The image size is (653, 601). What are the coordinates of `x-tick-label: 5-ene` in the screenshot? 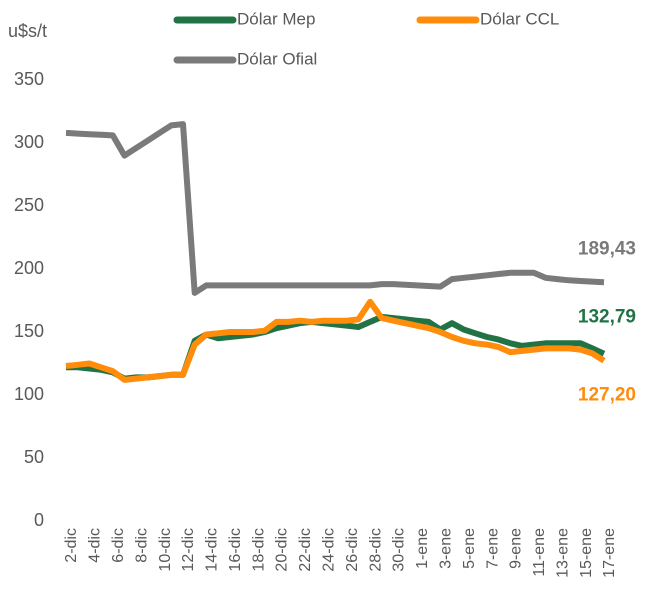 It's located at (469, 548).